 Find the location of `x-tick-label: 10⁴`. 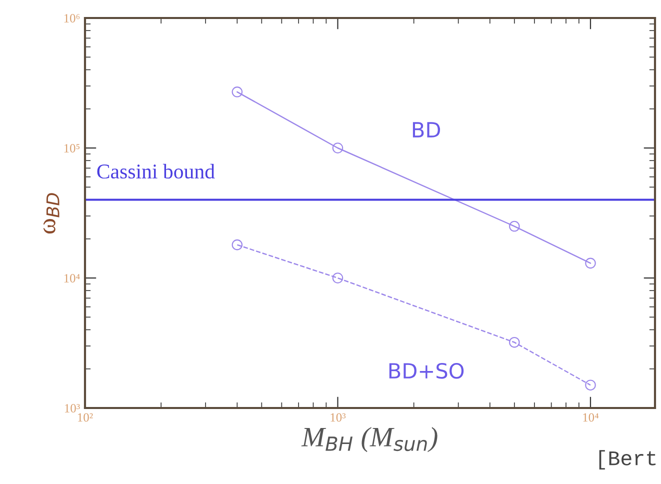

x-tick-label: 10⁴ is located at coordinates (591, 417).